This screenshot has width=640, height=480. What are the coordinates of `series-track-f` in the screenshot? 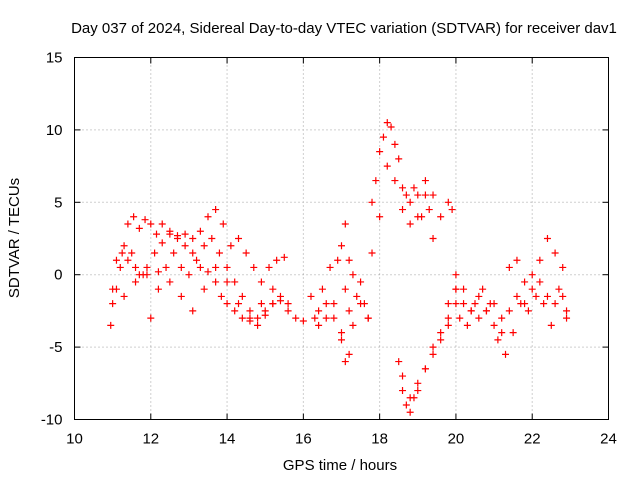 It's located at (341, 289).